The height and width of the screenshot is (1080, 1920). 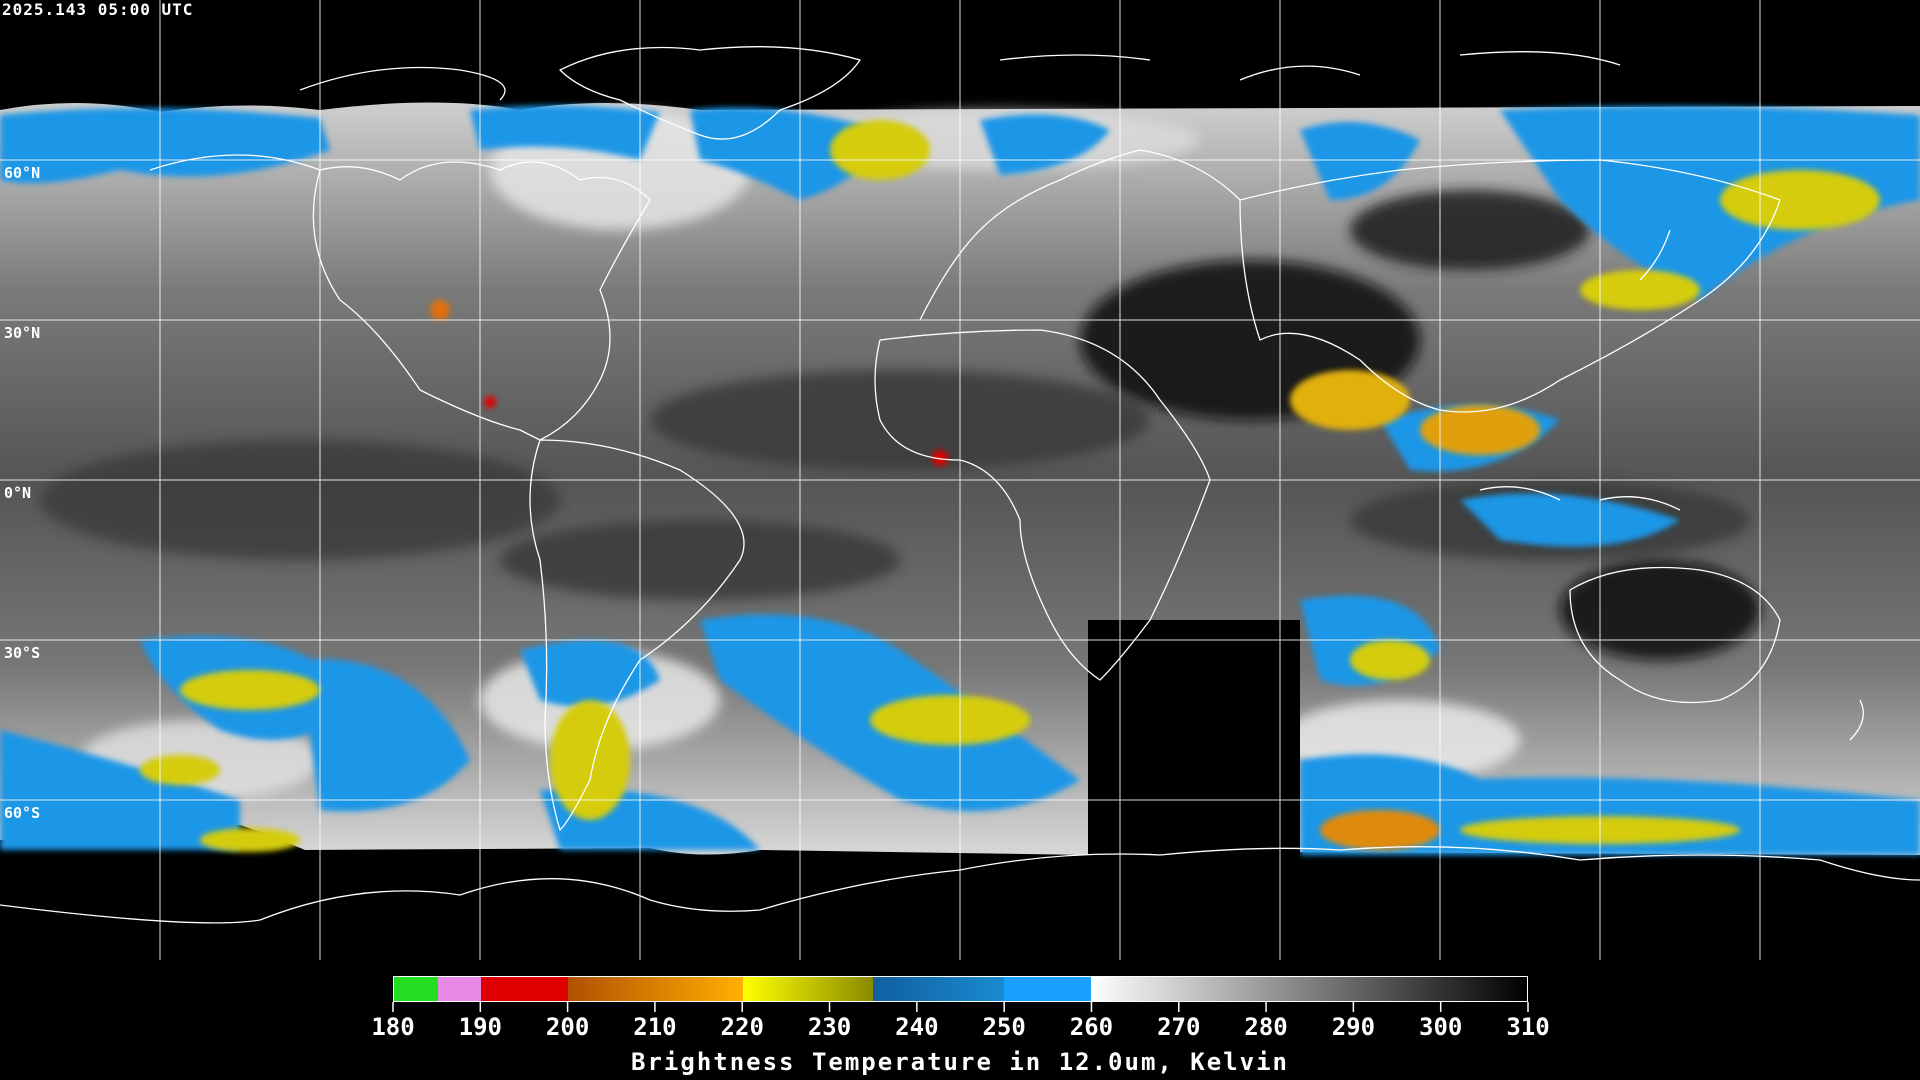 I want to click on colorbar-tick-label: 260, so click(x=1091, y=1027).